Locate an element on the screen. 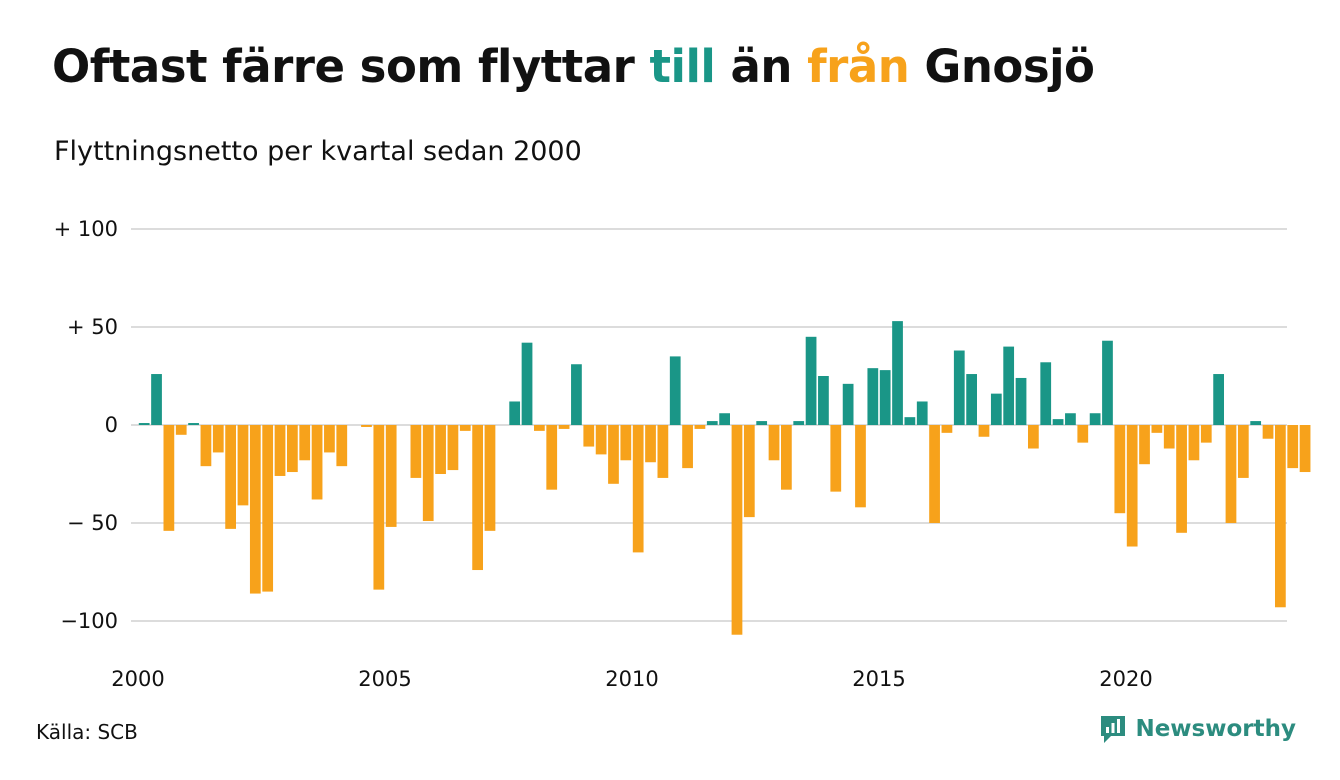  x-axis-labels: 2000 2005 2010 2015 2020 is located at coordinates (631, 679).